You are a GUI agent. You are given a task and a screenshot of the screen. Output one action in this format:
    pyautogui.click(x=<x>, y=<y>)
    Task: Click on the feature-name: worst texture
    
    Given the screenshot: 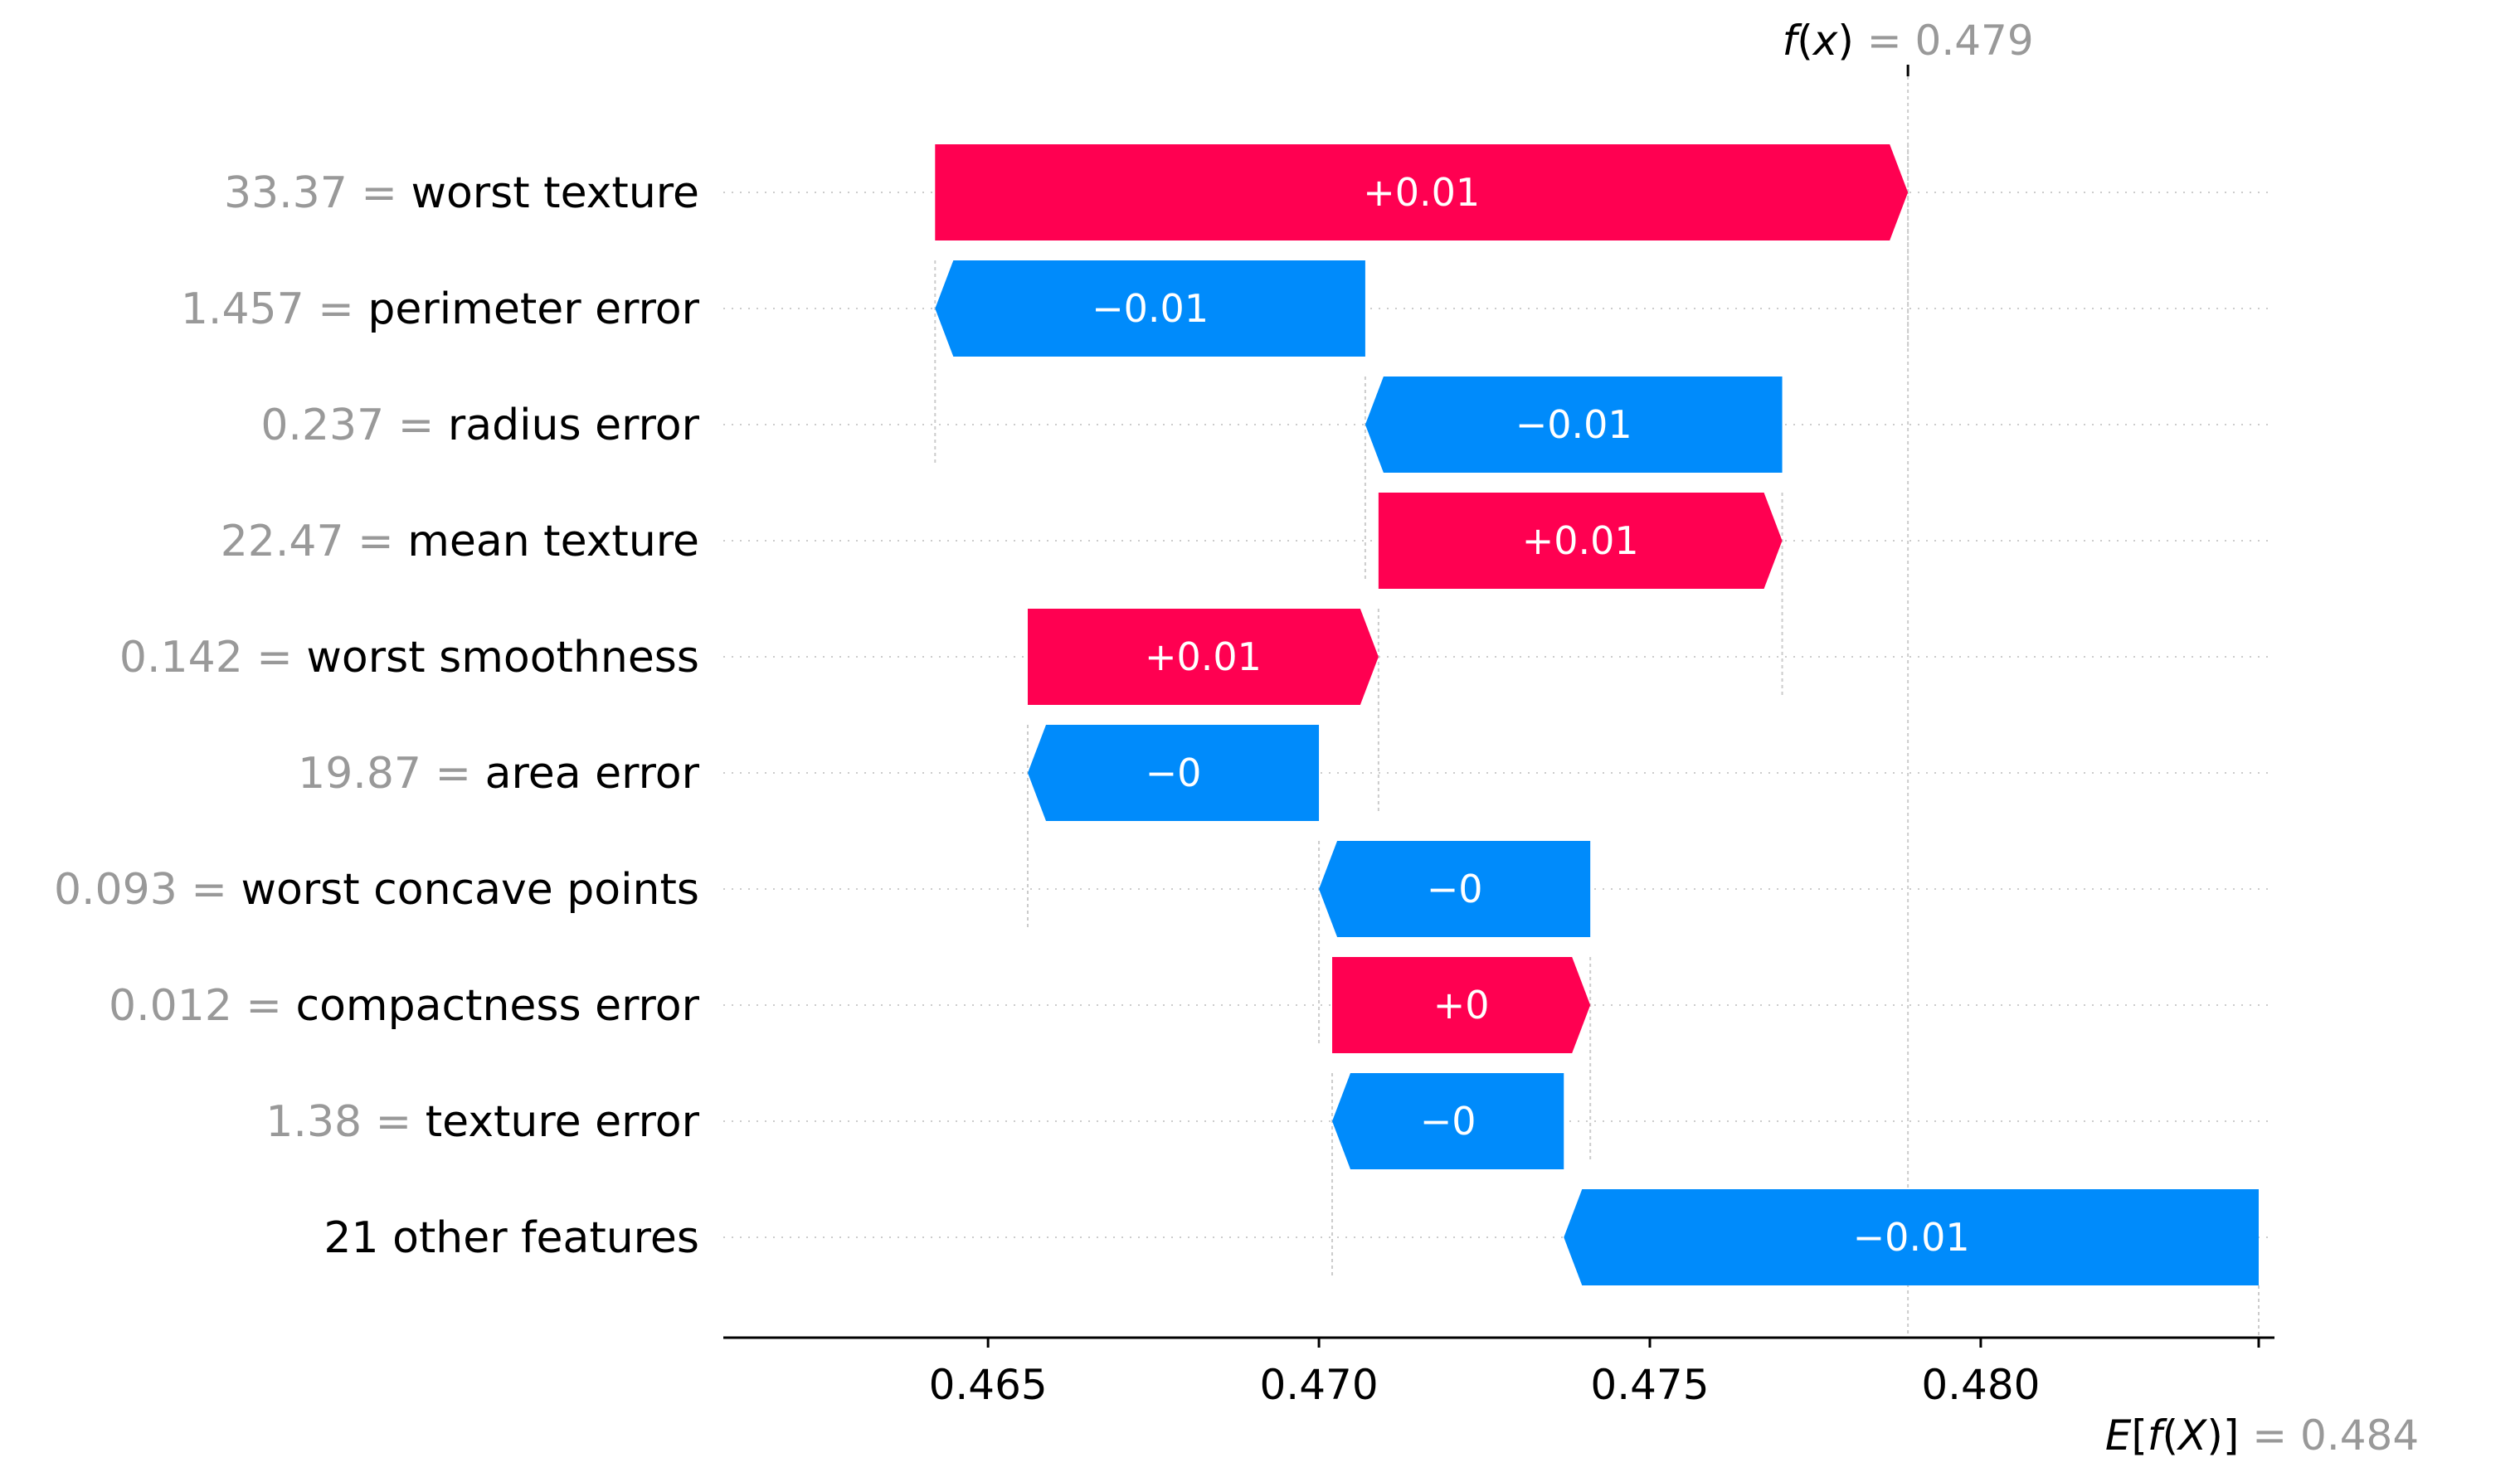 What is the action you would take?
    pyautogui.click(x=555, y=193)
    